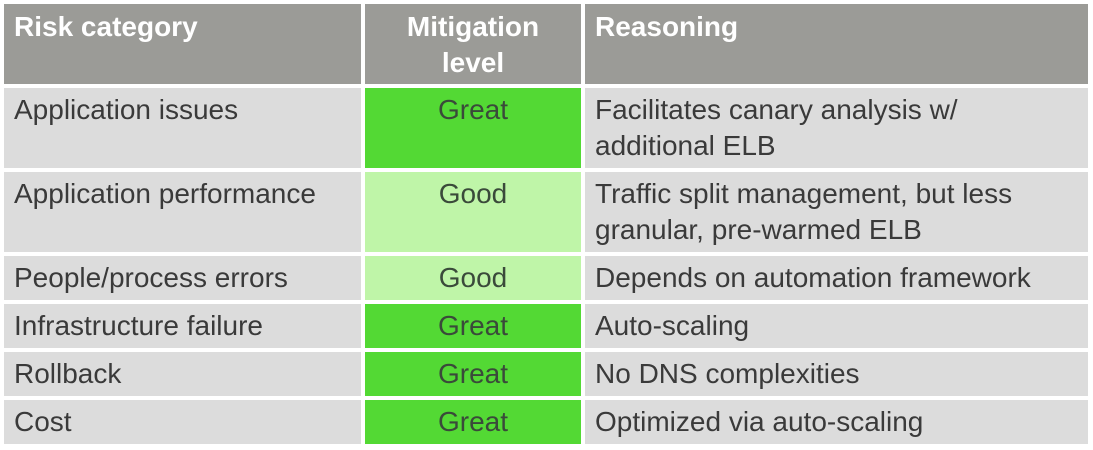 The width and height of the screenshot is (1093, 450). Describe the element at coordinates (836, 422) in the screenshot. I see `row-6-reasoning: Optimized via auto-scaling` at that location.